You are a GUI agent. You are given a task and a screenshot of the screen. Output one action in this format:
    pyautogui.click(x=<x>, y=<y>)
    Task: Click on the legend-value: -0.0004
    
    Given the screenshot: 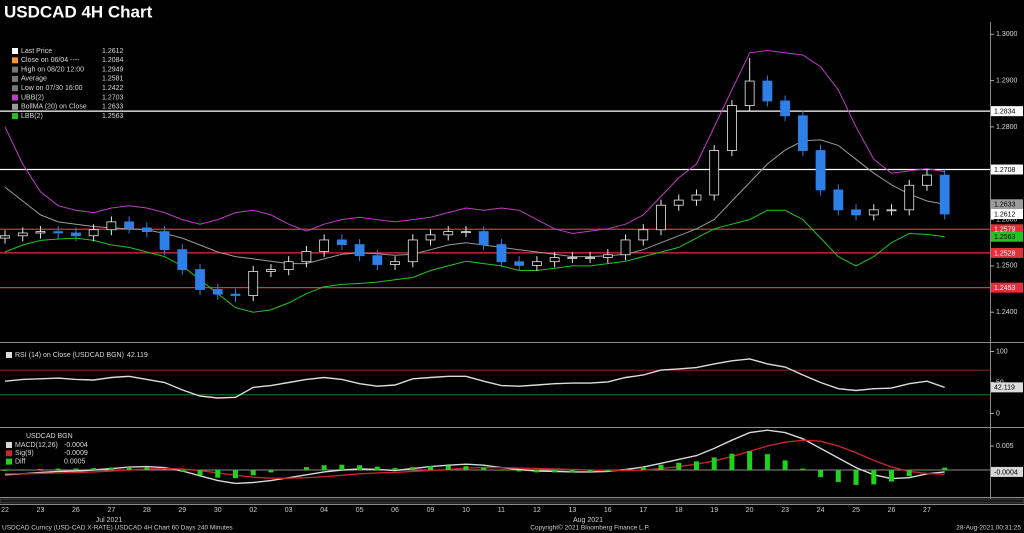 What is the action you would take?
    pyautogui.click(x=76, y=445)
    